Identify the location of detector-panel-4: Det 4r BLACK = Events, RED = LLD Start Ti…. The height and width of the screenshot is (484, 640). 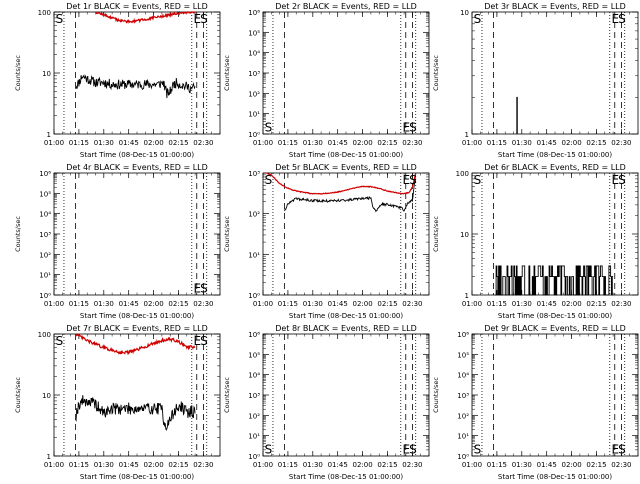
(117, 241).